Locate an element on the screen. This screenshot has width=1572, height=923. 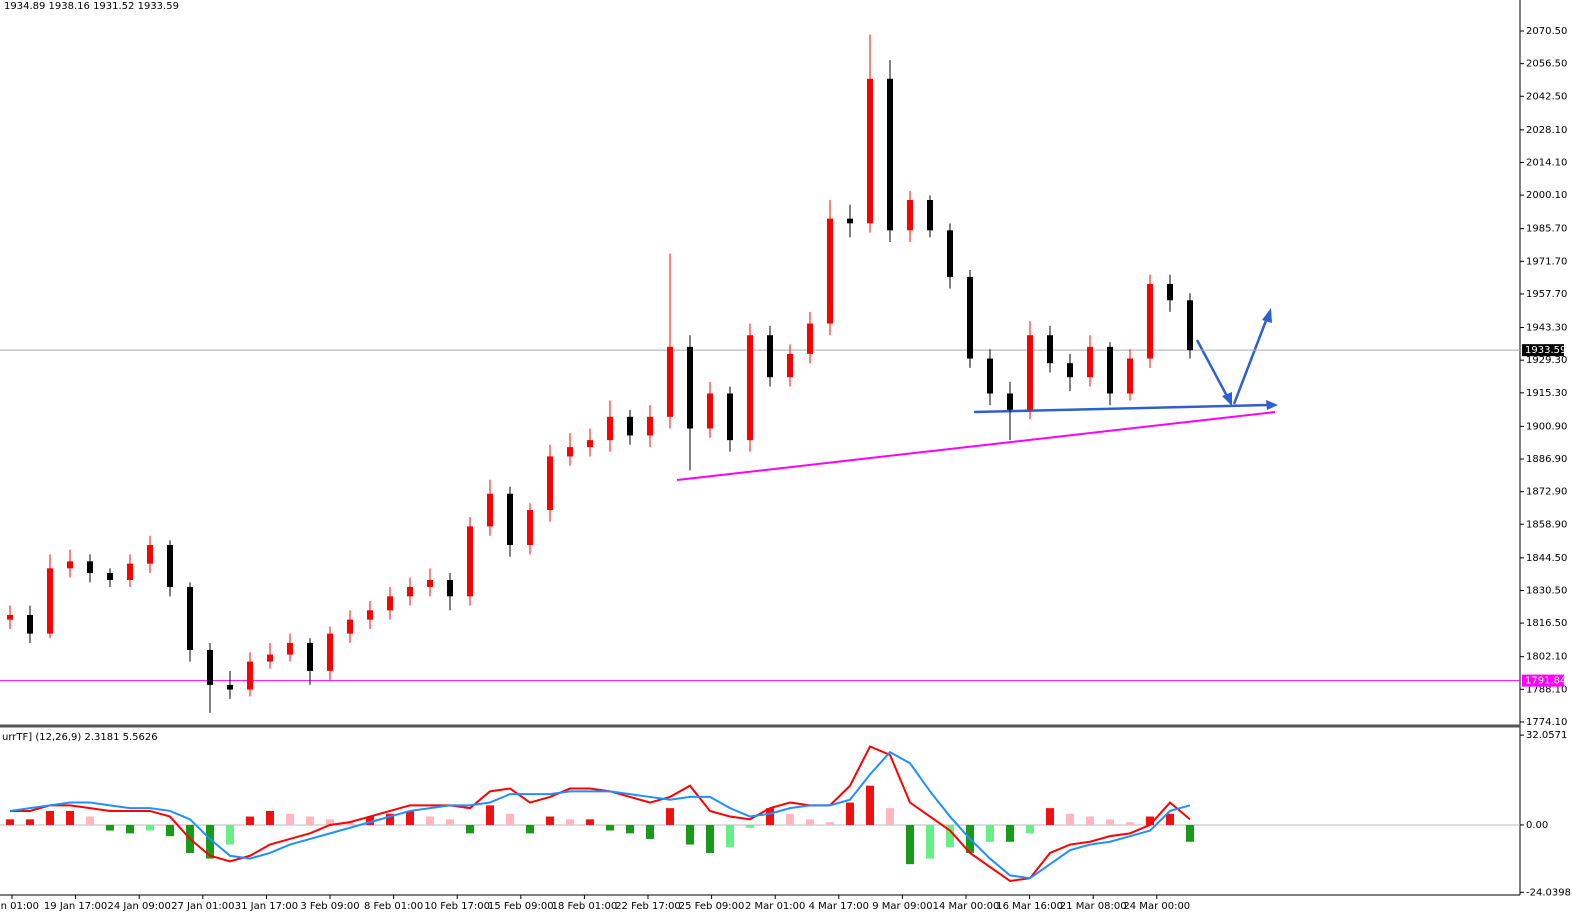
x-tick-label: 21 Mar 08:00 is located at coordinates (1093, 906).